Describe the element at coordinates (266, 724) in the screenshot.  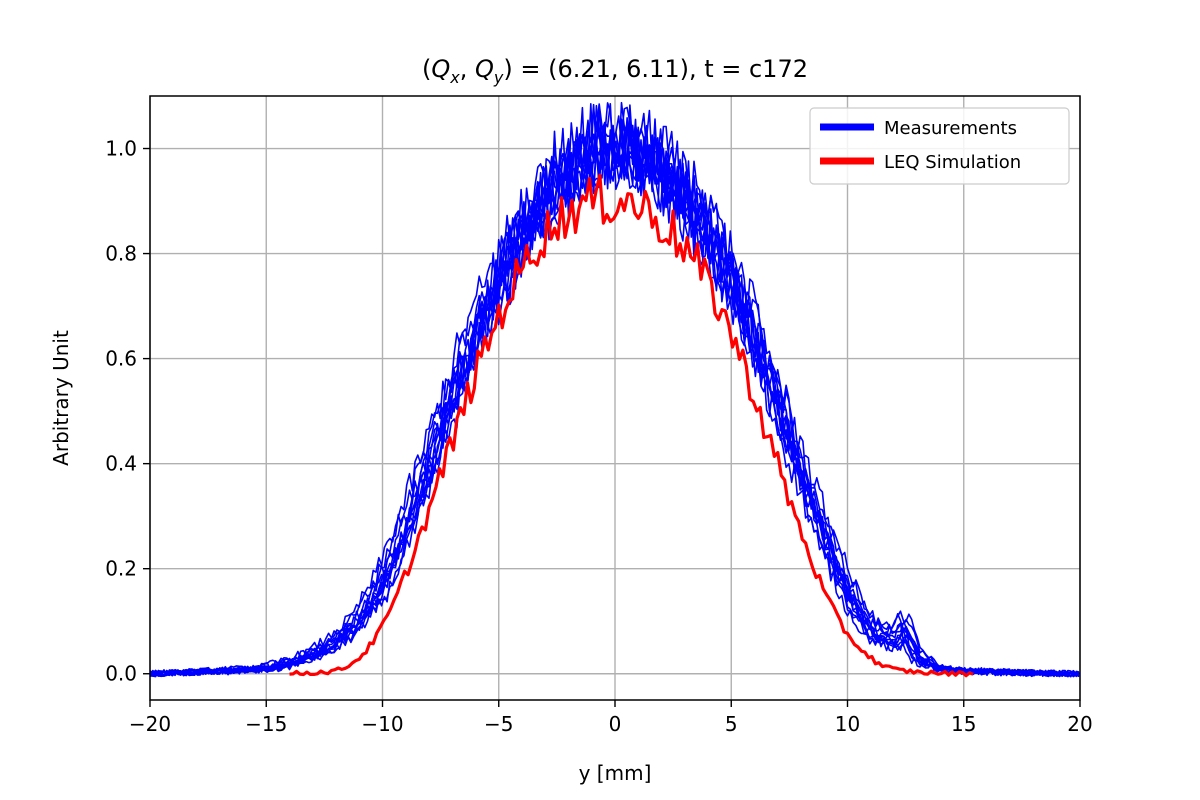
I see `x-tick-label: −15` at that location.